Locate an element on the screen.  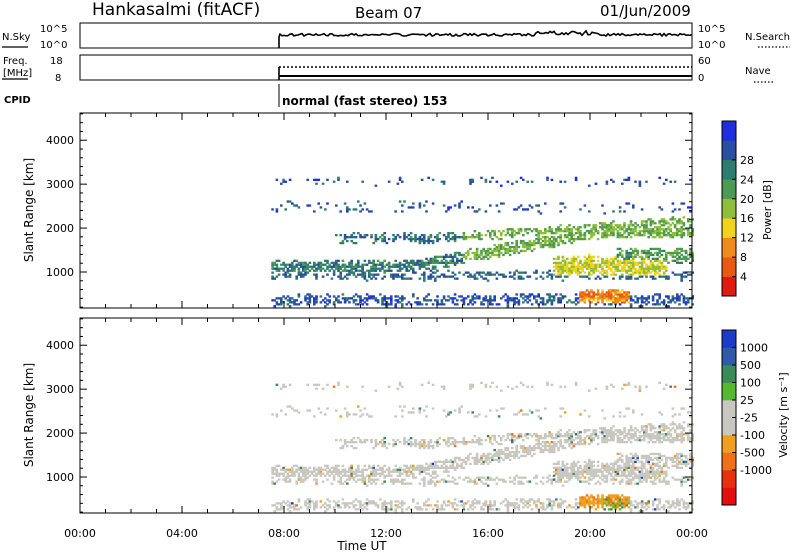
freq-panel: Freq. [MHz] 18 8 60 0 Nave is located at coordinates (388, 69).